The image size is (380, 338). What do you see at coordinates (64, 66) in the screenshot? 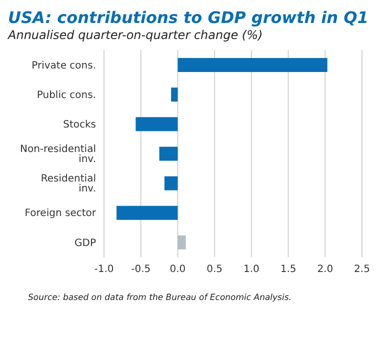
I see `y-tick-label: Private cons.` at bounding box center [64, 66].